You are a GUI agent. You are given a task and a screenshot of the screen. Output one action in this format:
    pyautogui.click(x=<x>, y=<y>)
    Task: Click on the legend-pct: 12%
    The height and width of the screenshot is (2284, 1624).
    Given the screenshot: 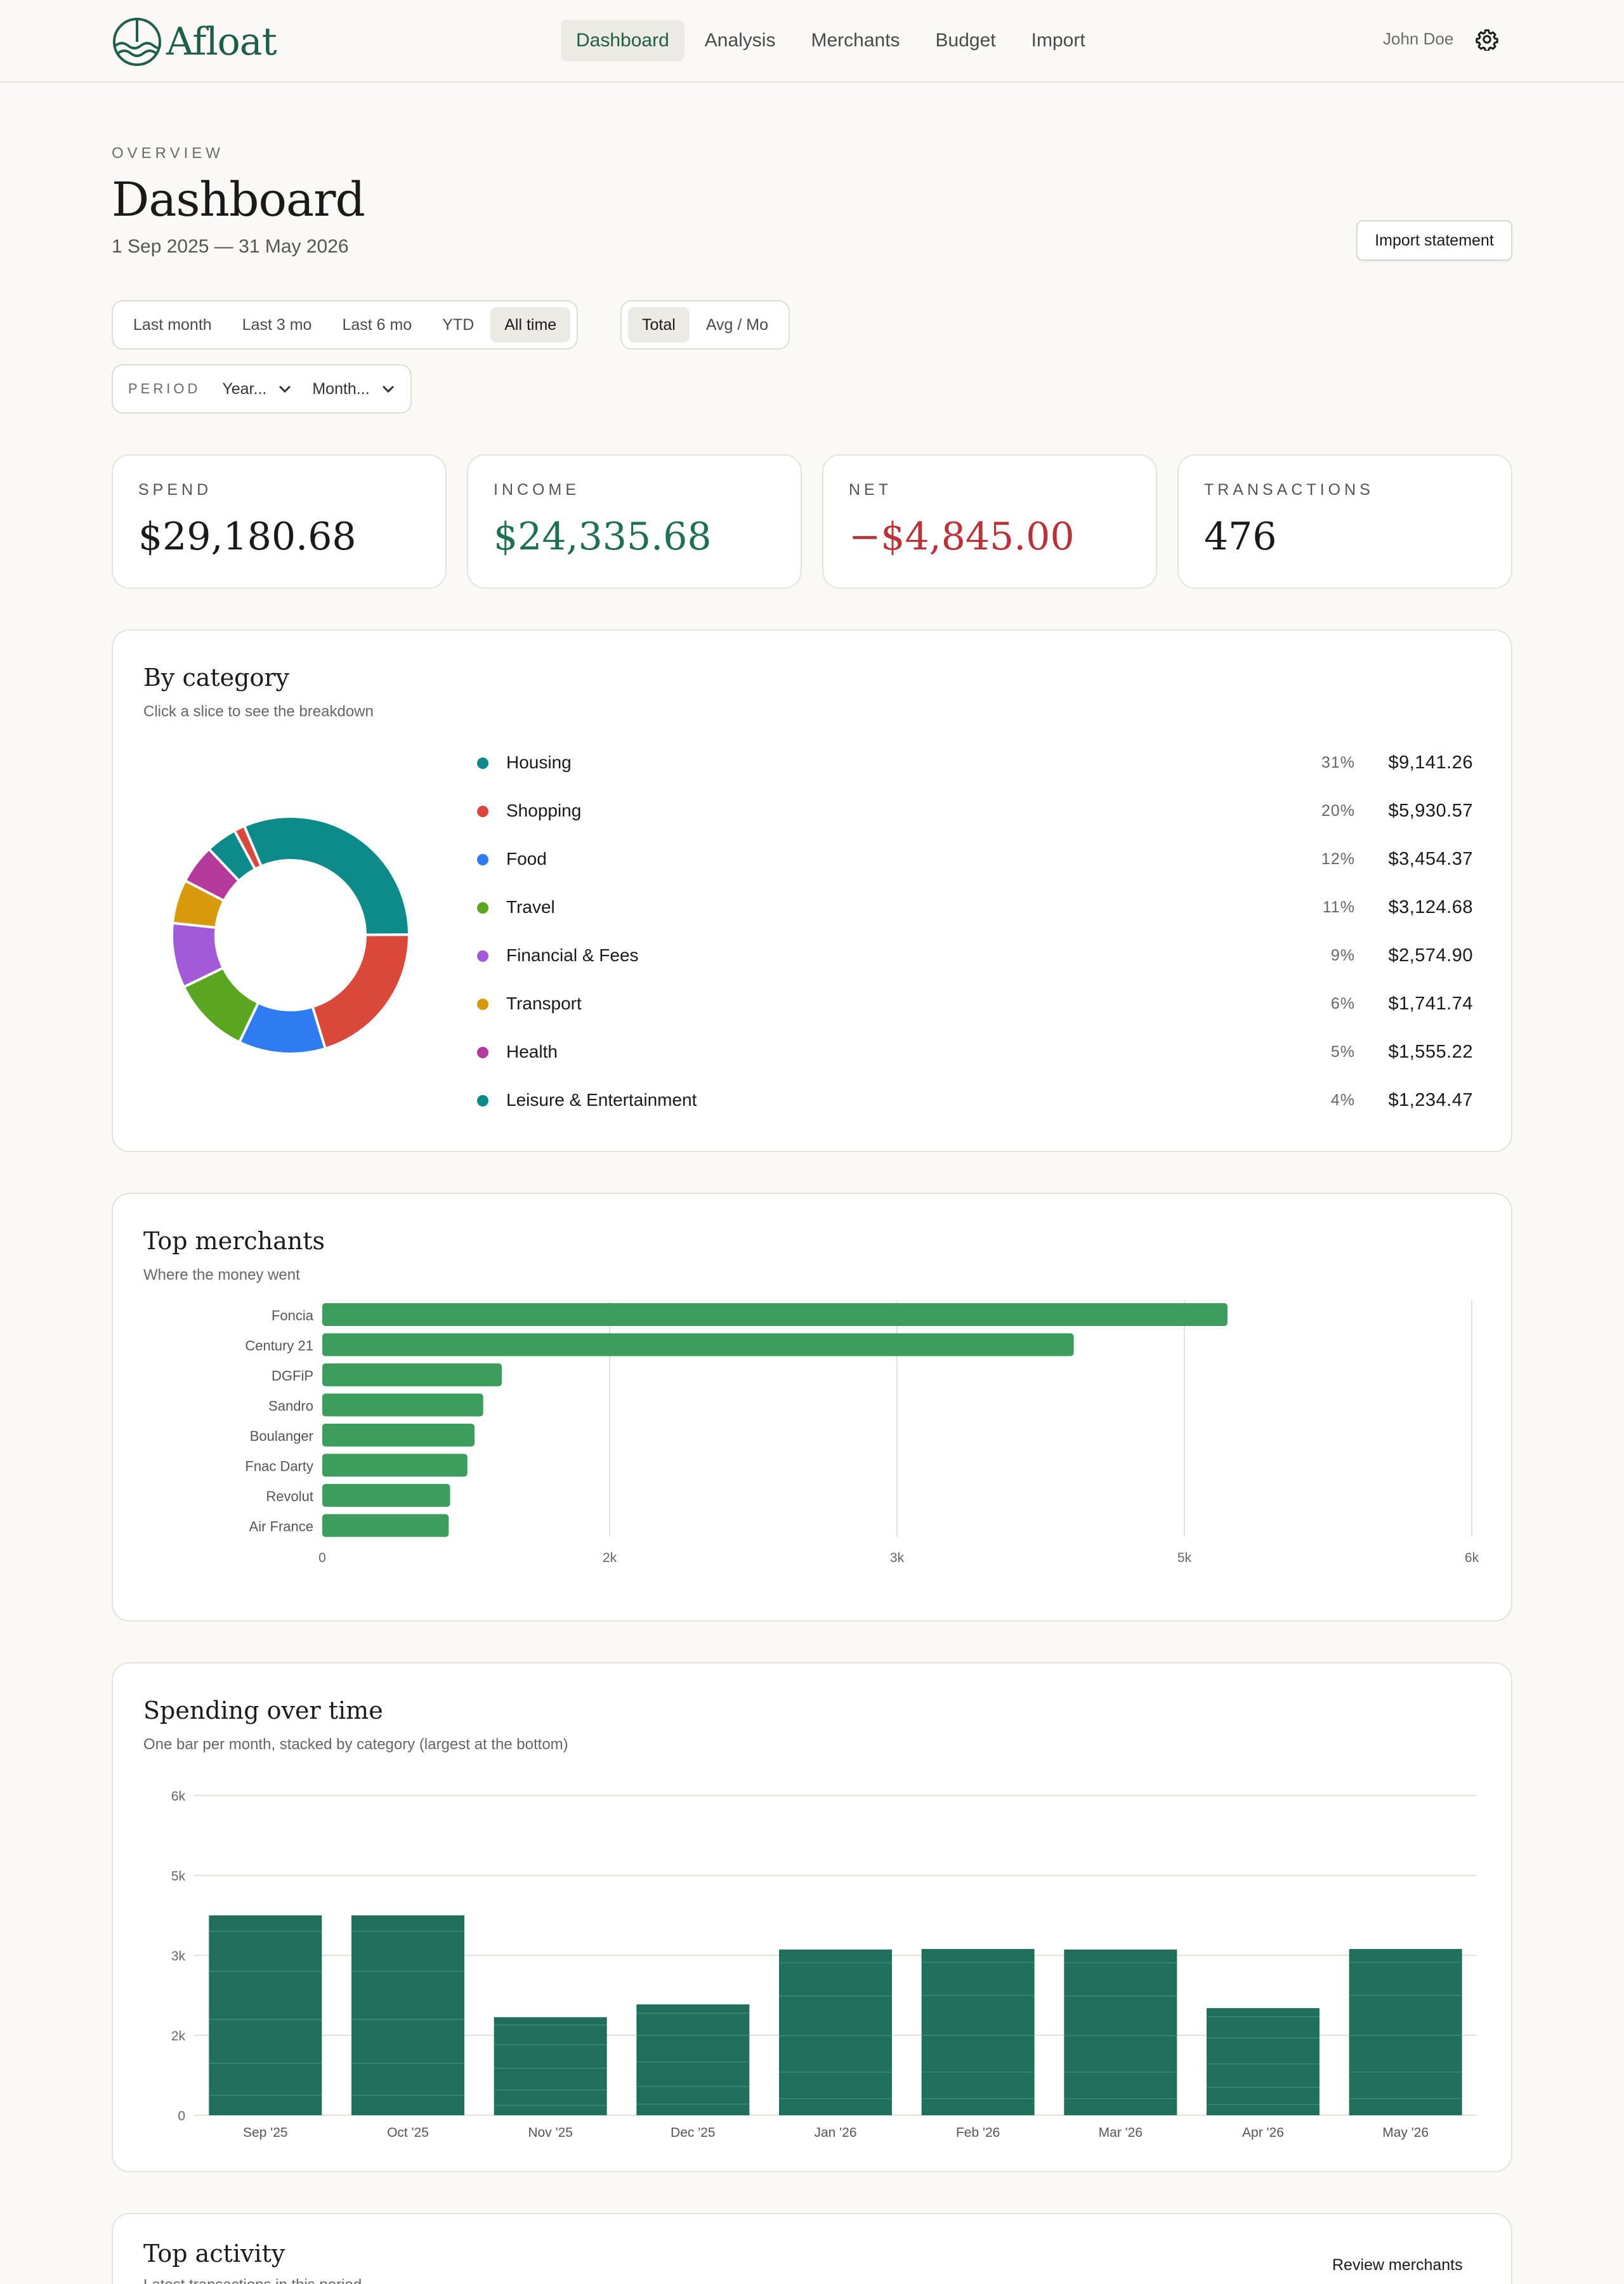 What is the action you would take?
    pyautogui.click(x=1338, y=859)
    